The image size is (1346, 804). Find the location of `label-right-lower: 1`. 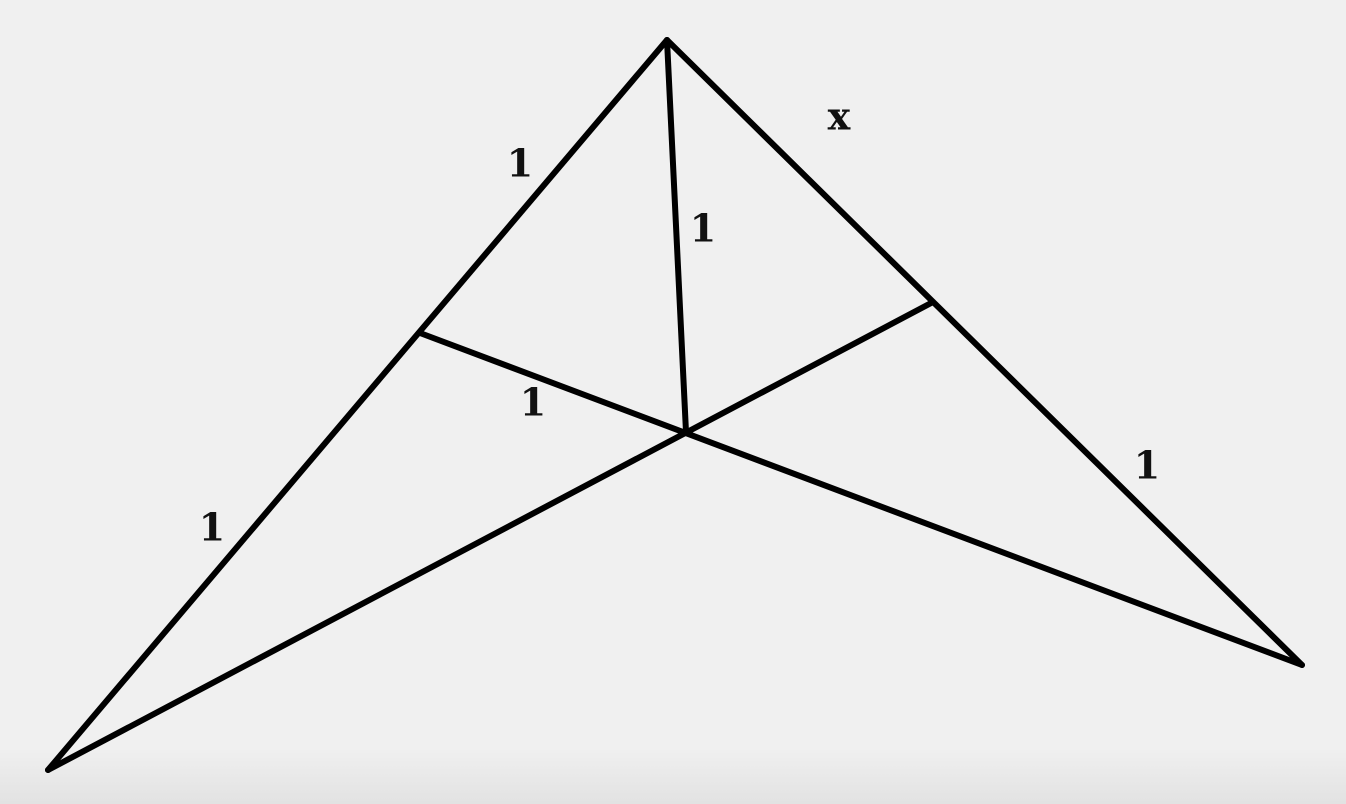

label-right-lower: 1 is located at coordinates (1147, 465).